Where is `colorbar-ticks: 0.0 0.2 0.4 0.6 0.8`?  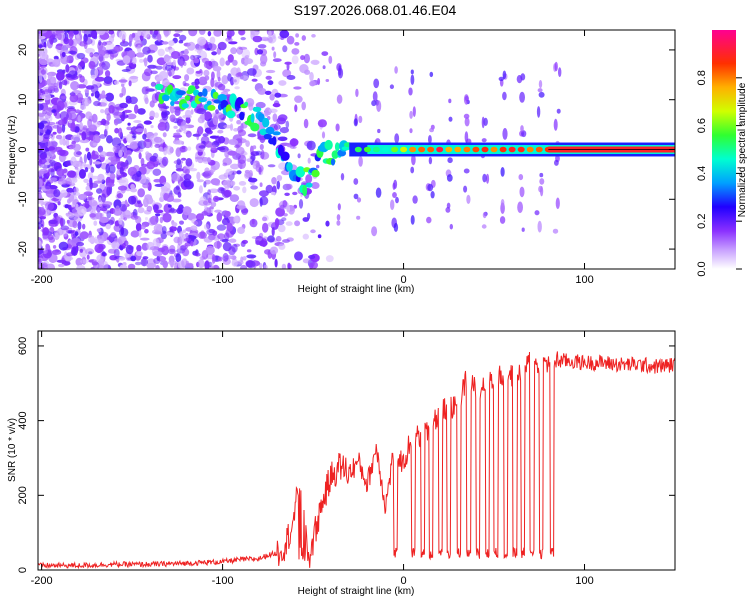 colorbar-ticks: 0.0 0.2 0.4 0.6 0.8 is located at coordinates (719, 173).